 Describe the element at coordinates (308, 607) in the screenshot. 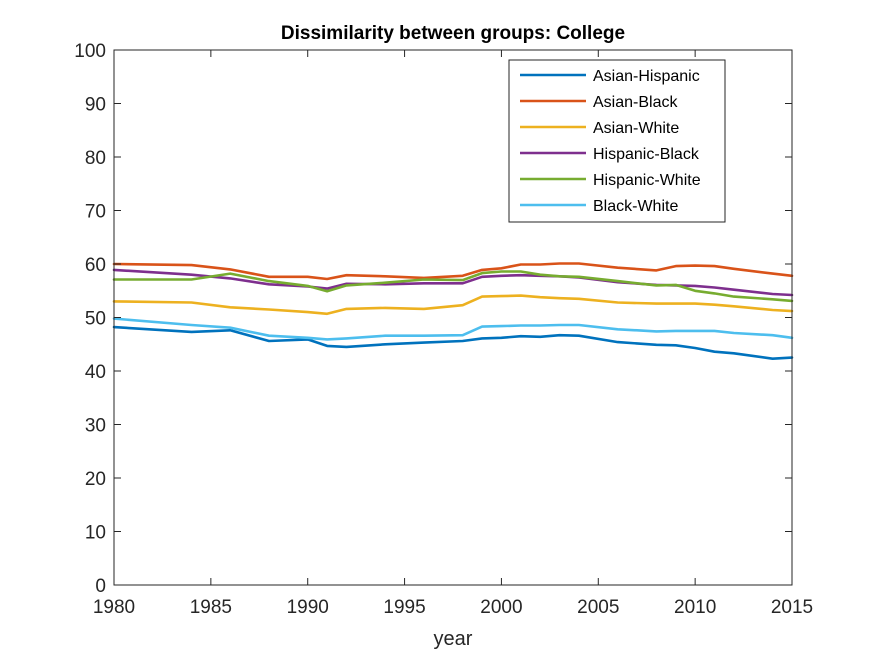

I see `x-tick-label: 1990` at that location.